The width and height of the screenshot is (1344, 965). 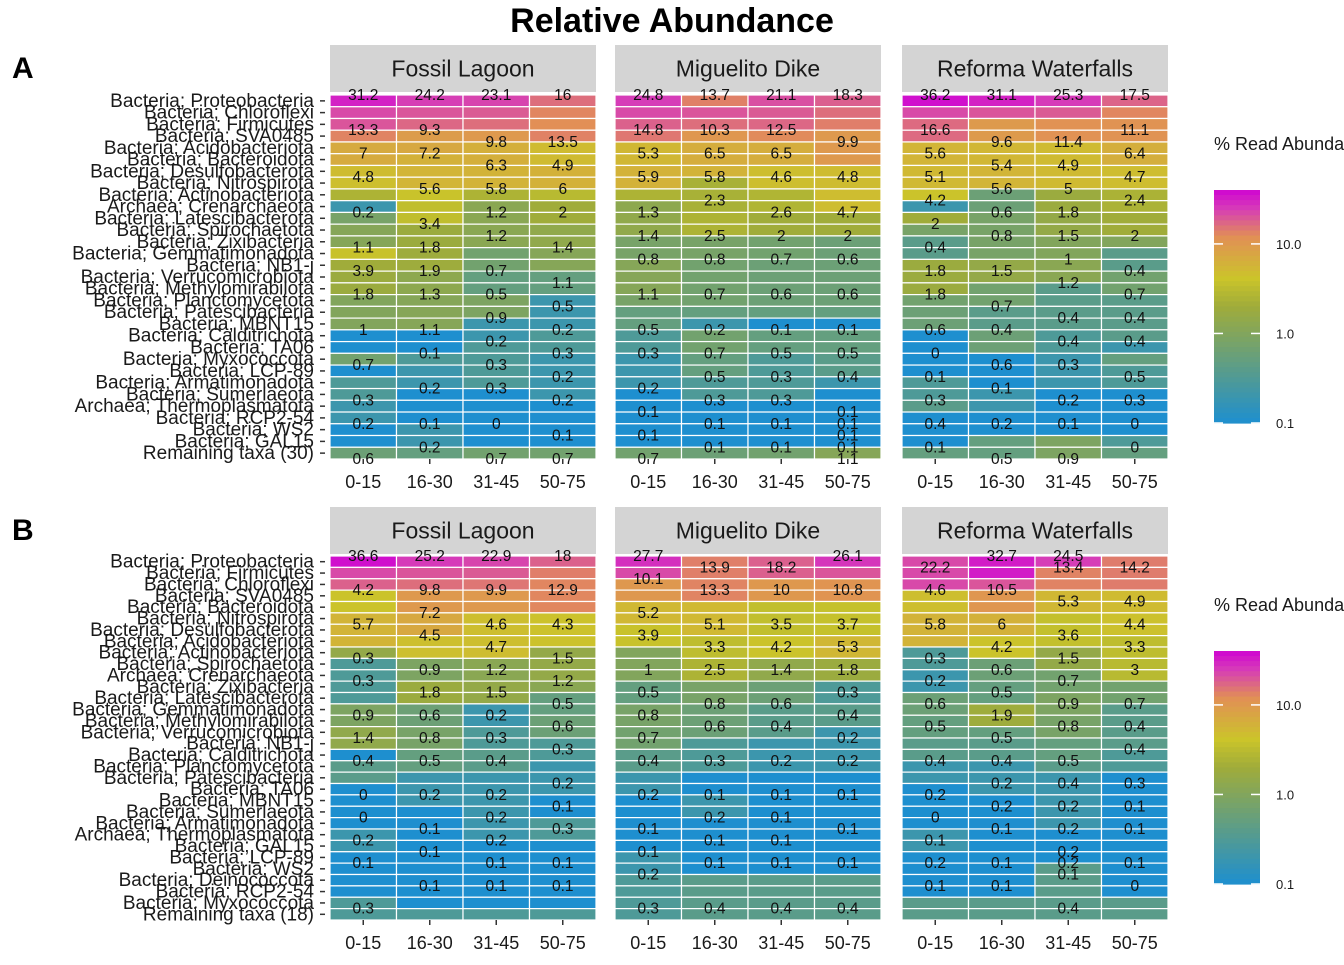 What do you see at coordinates (193, 710) in the screenshot?
I see `y-tick-label: Bacteria; Gemmatimonadota` at bounding box center [193, 710].